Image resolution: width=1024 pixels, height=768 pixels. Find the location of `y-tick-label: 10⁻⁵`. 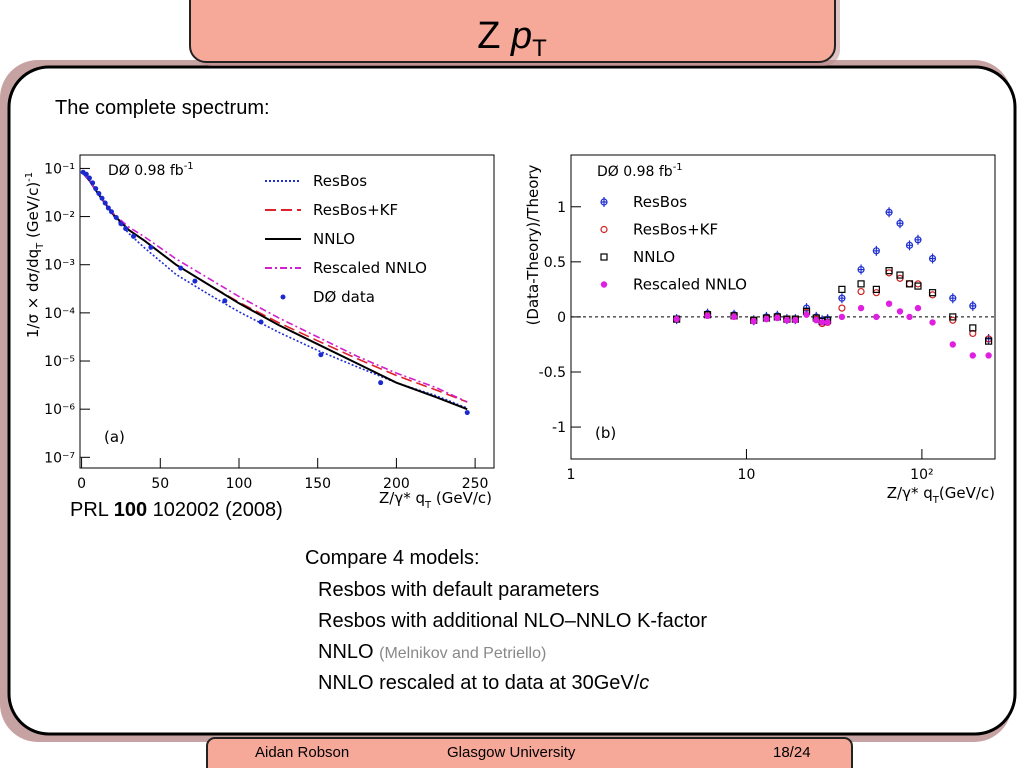

y-tick-label: 10⁻⁵ is located at coordinates (59, 362).